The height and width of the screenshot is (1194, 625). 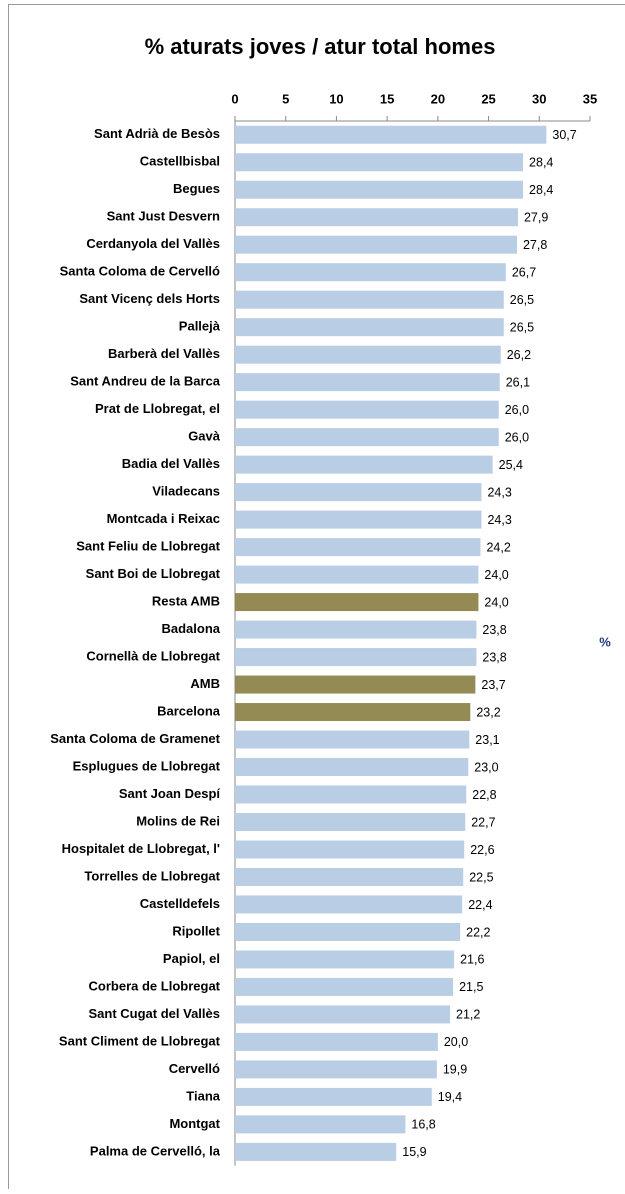 I want to click on y-tick-label: Castelldefels, so click(x=180, y=903).